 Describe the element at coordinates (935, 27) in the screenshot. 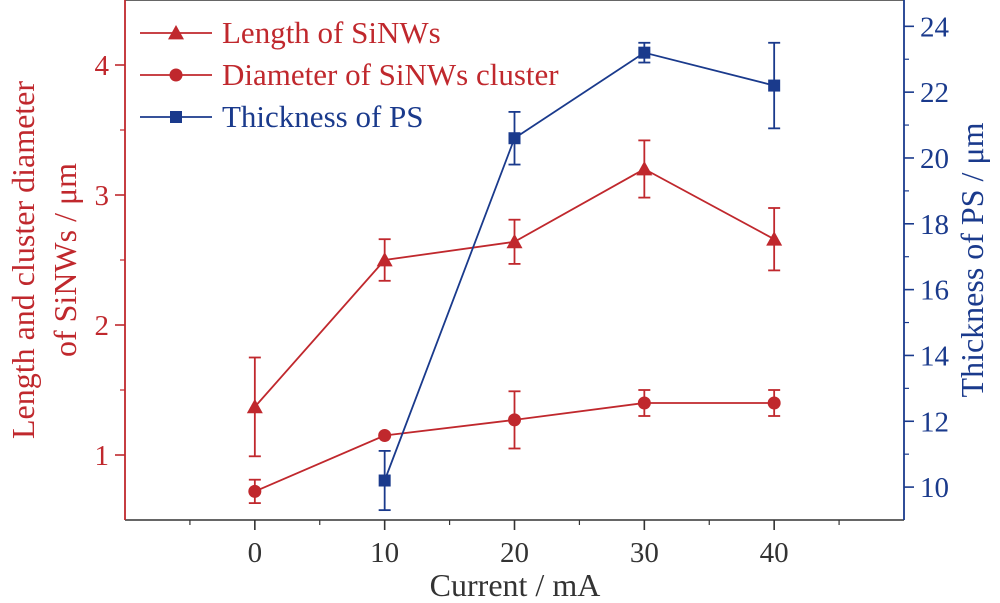

I see `y-right-tick-label: 24` at that location.